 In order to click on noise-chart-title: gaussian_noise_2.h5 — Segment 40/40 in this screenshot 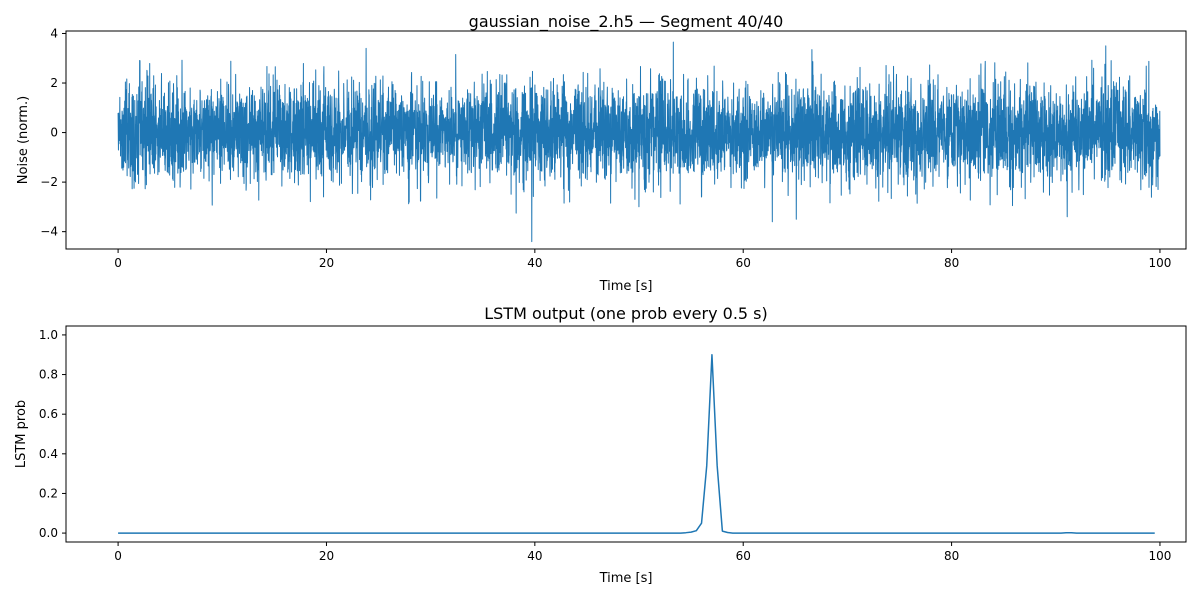, I will do `click(626, 22)`.